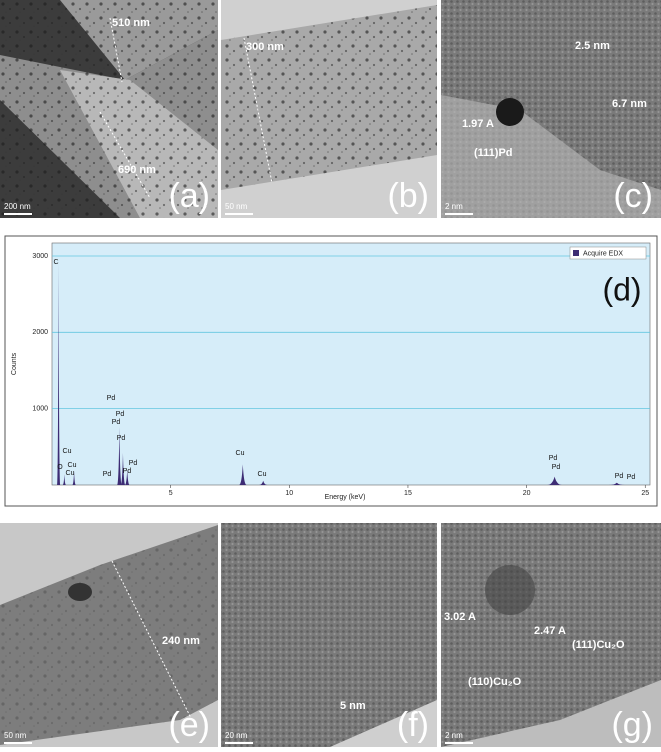 The image size is (661, 752). I want to click on x-tick-label: 10, so click(289, 493).